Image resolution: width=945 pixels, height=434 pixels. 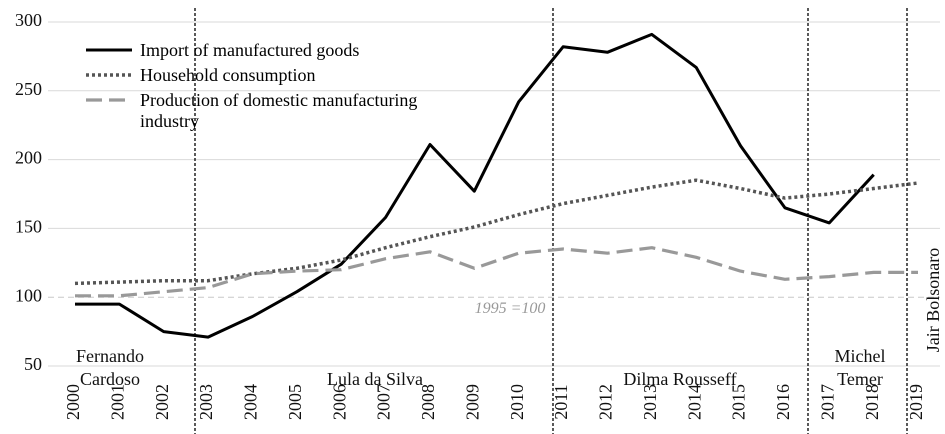 What do you see at coordinates (110, 379) in the screenshot?
I see `period-label: Cardoso` at bounding box center [110, 379].